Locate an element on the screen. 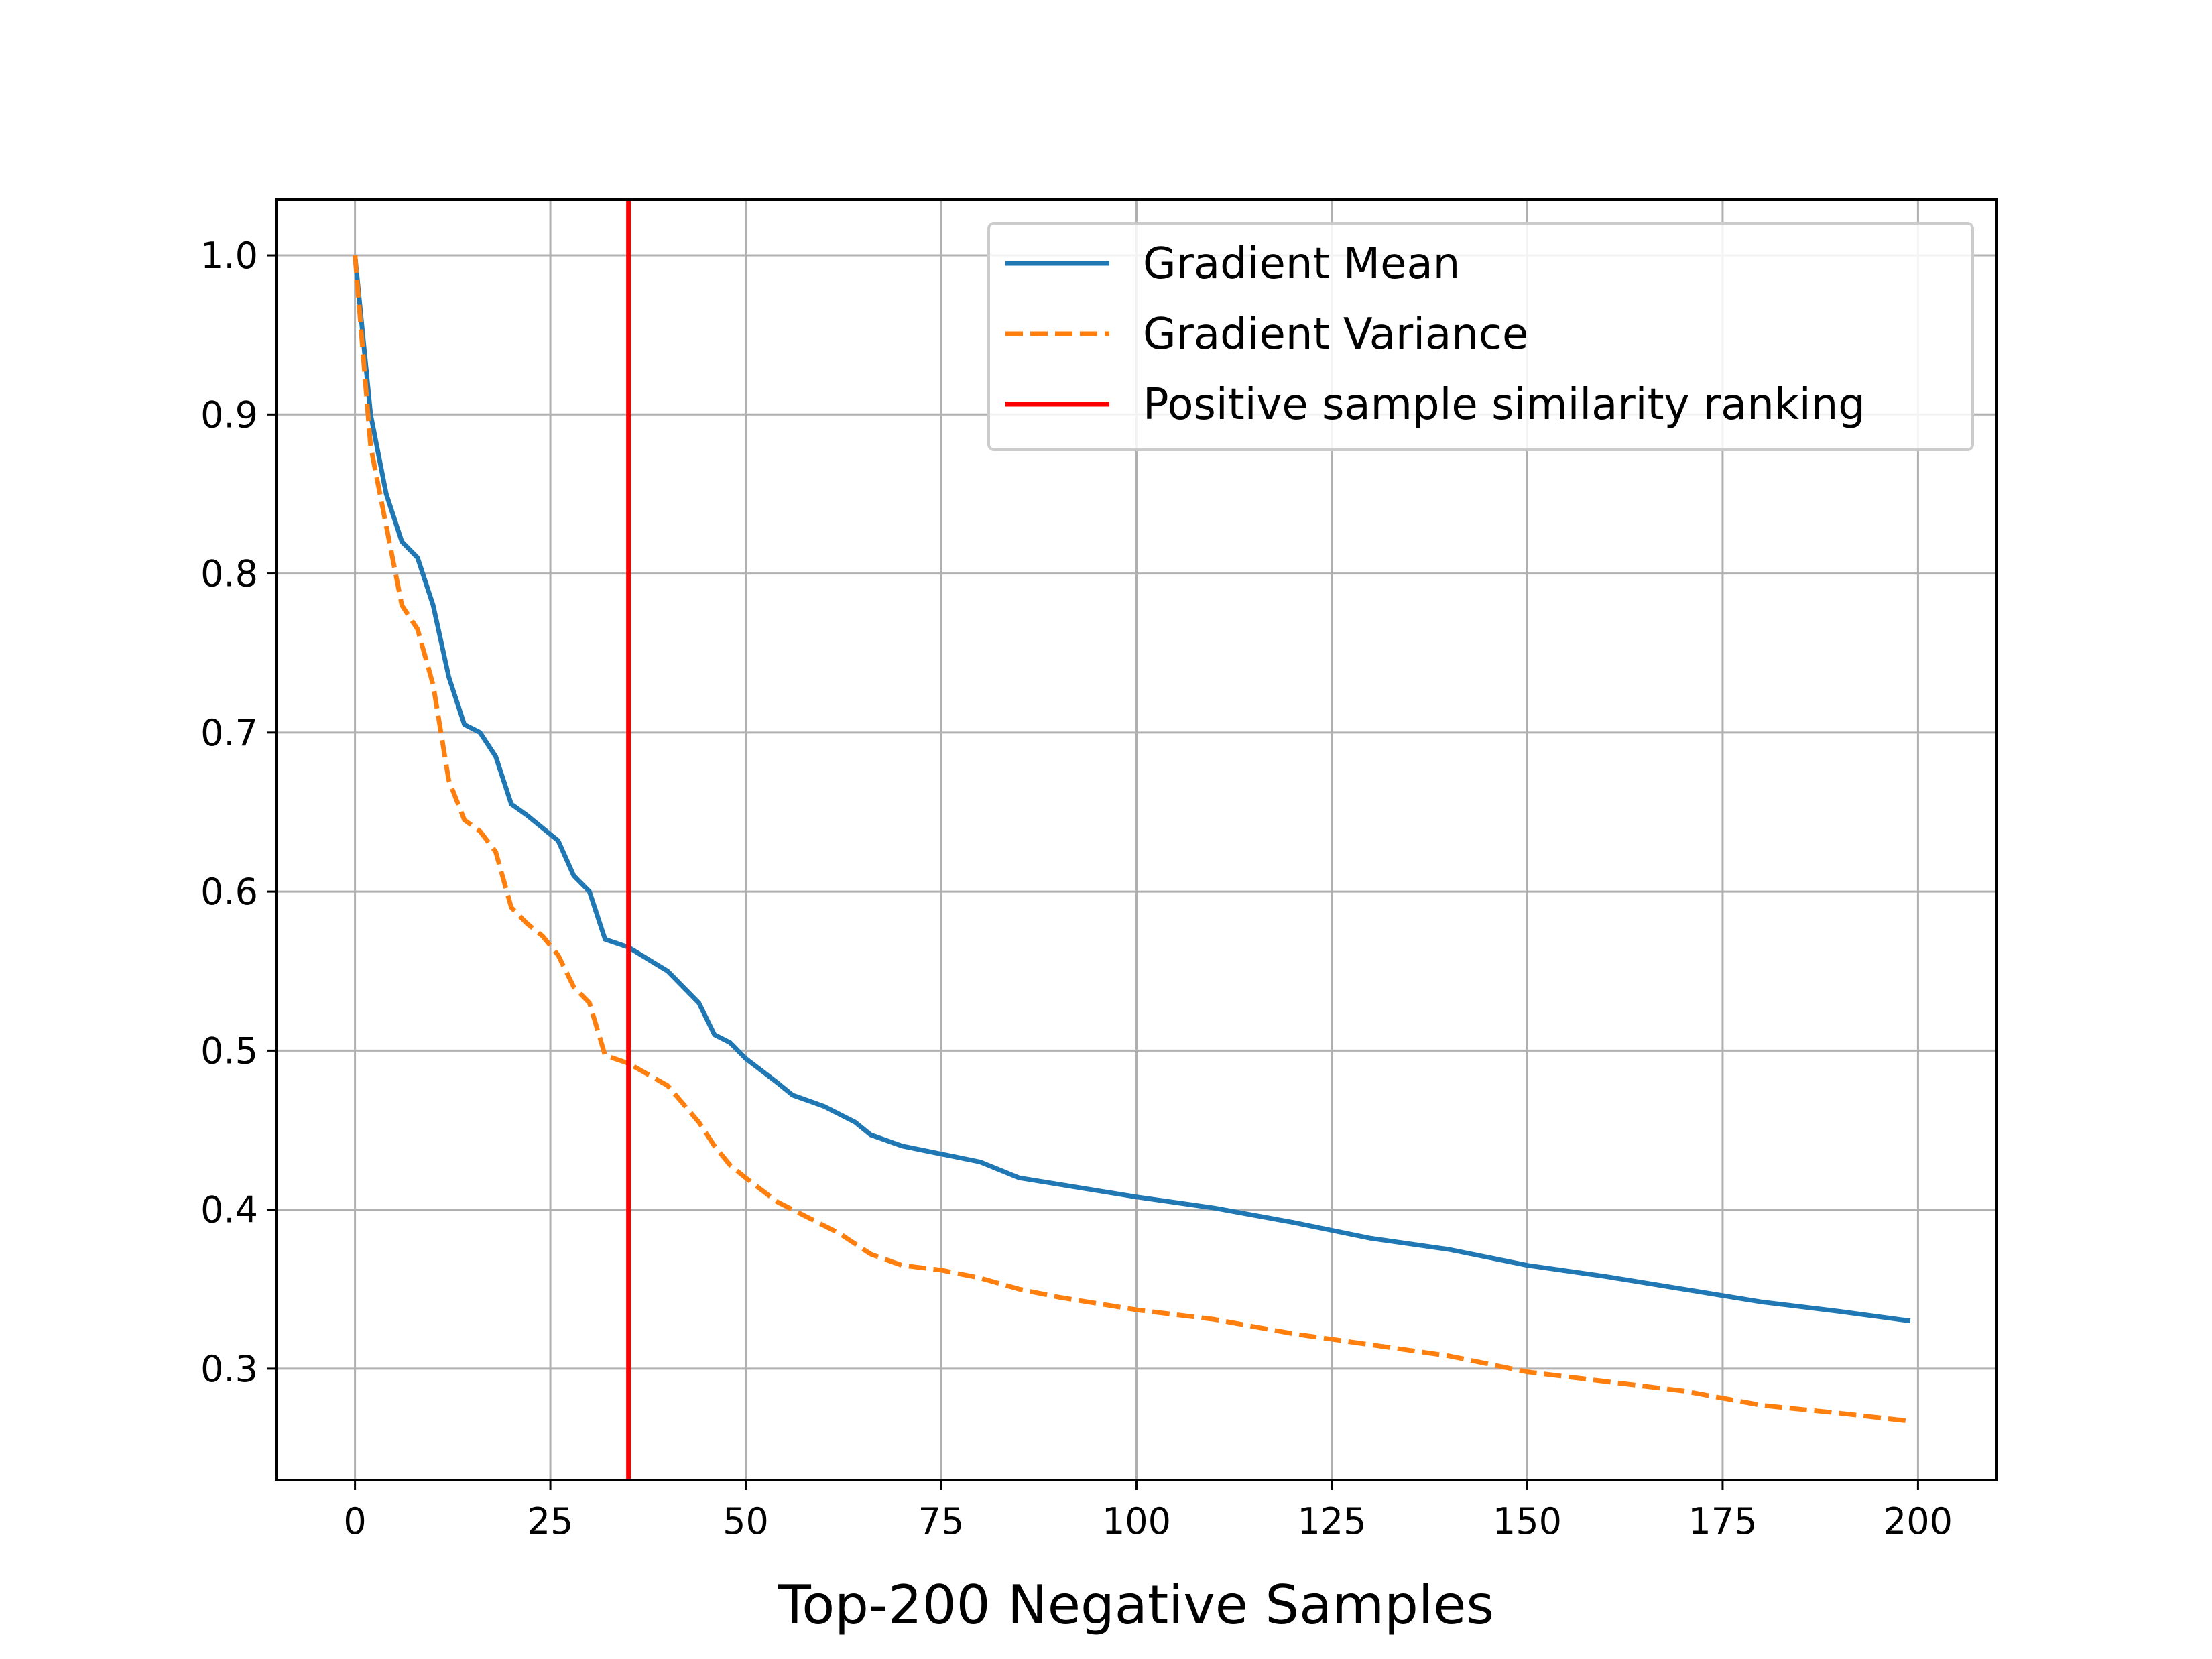  y-tick-label: 0.6 is located at coordinates (229, 892).